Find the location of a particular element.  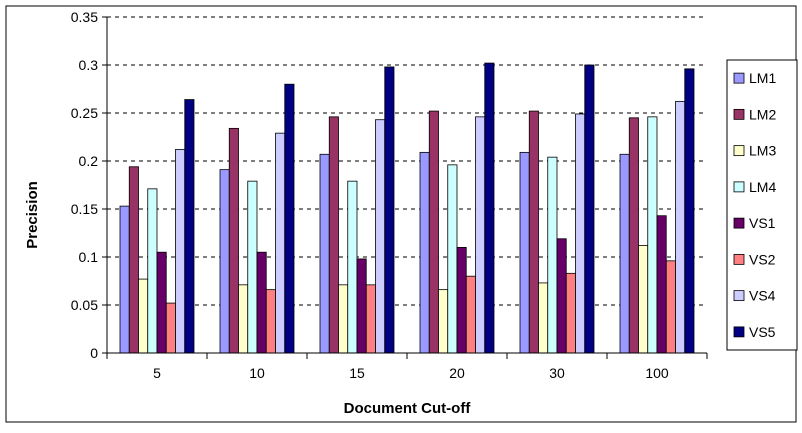

legend-swatch-lm4 is located at coordinates (739, 187).